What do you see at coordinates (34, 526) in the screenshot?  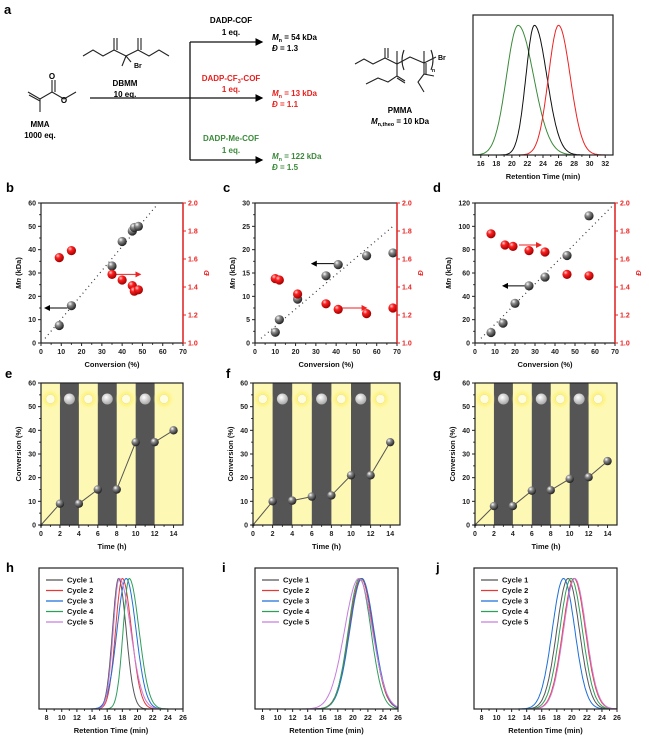 I see `y-tick-label: 0` at bounding box center [34, 526].